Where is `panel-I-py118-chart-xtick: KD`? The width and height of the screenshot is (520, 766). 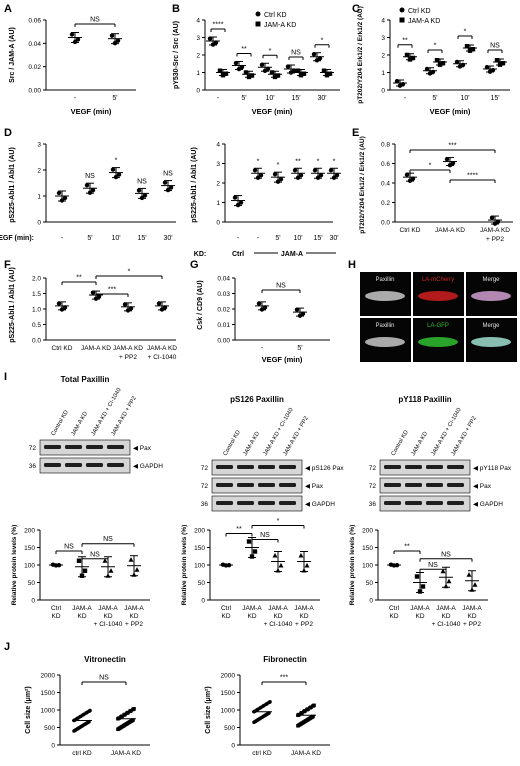 panel-I-py118-chart-xtick: KD is located at coordinates (471, 616).